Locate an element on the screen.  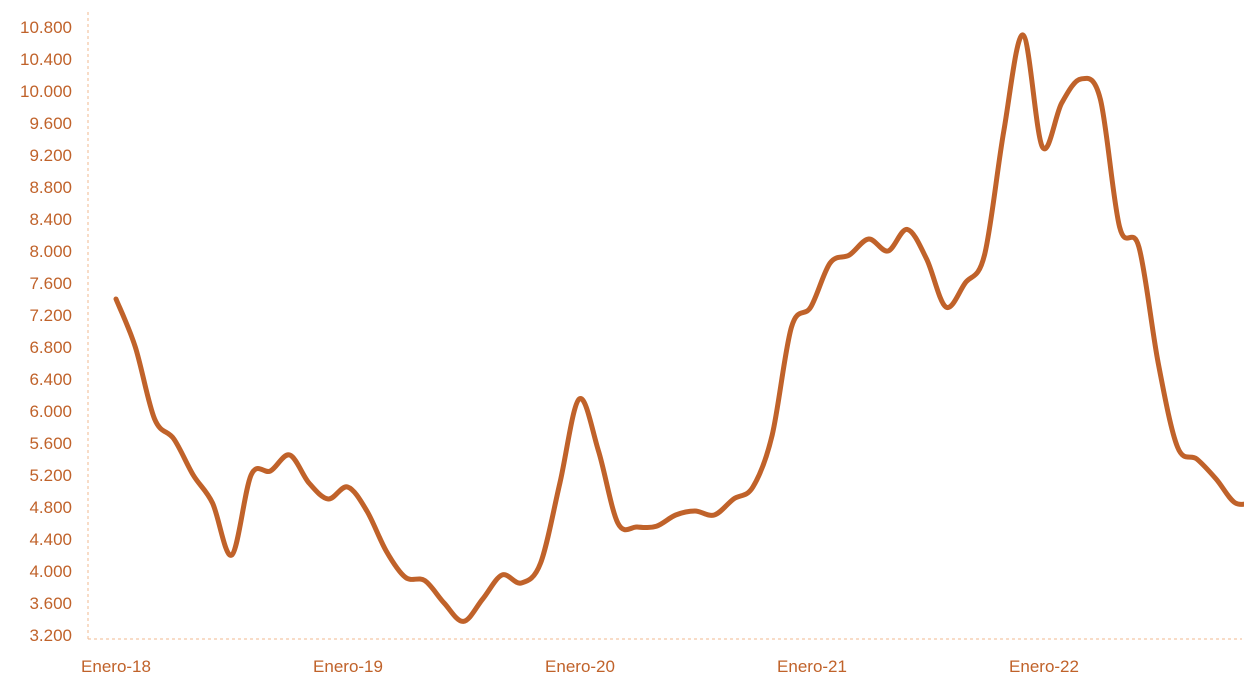
x-axis-ticks: Enero-18 Enero-19 Enero-20 Enero-21 Enero-22 is located at coordinates (580, 666).